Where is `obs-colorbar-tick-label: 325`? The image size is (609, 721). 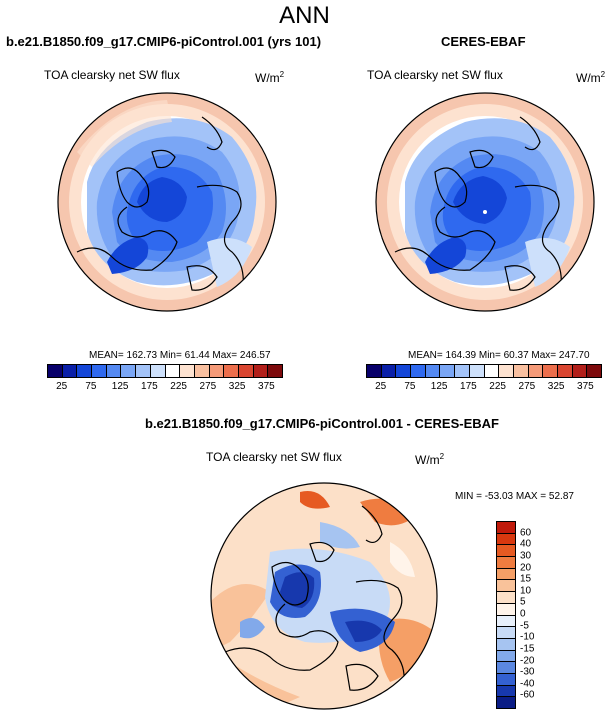
obs-colorbar-tick-label: 325 is located at coordinates (556, 386).